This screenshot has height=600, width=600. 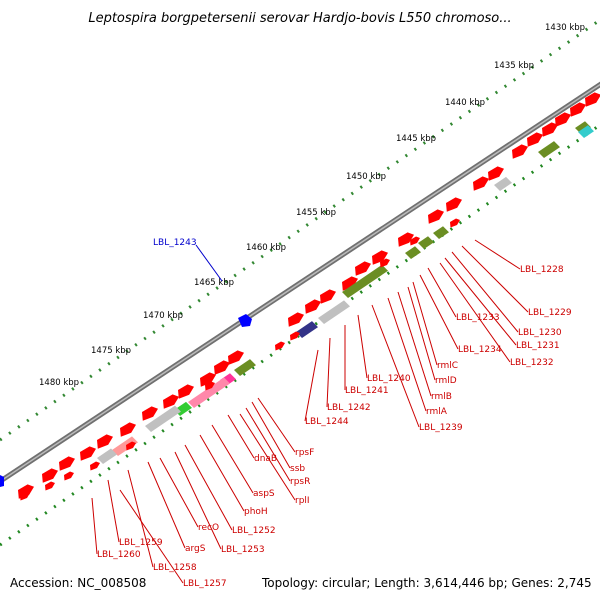 I want to click on gene-label: aspS, so click(x=264, y=494).